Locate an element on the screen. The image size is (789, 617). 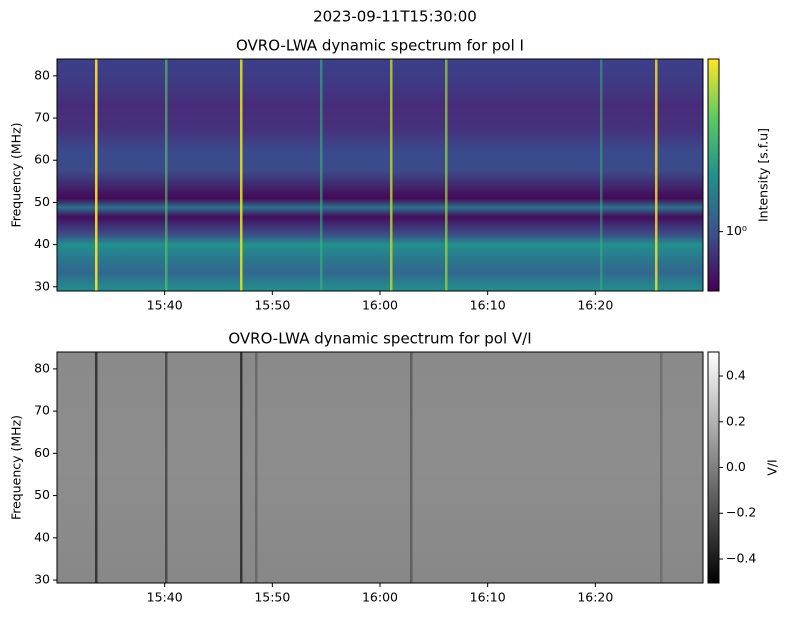
colorbar-tick-label: 0.2 is located at coordinates (736, 420).